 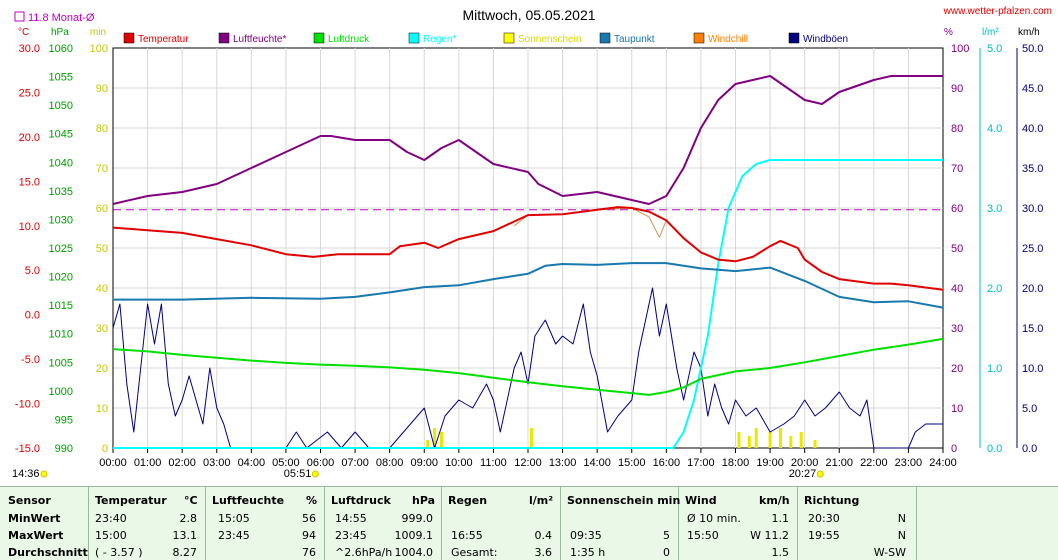 What do you see at coordinates (597, 463) in the screenshot?
I see `time-tick: 14:00` at bounding box center [597, 463].